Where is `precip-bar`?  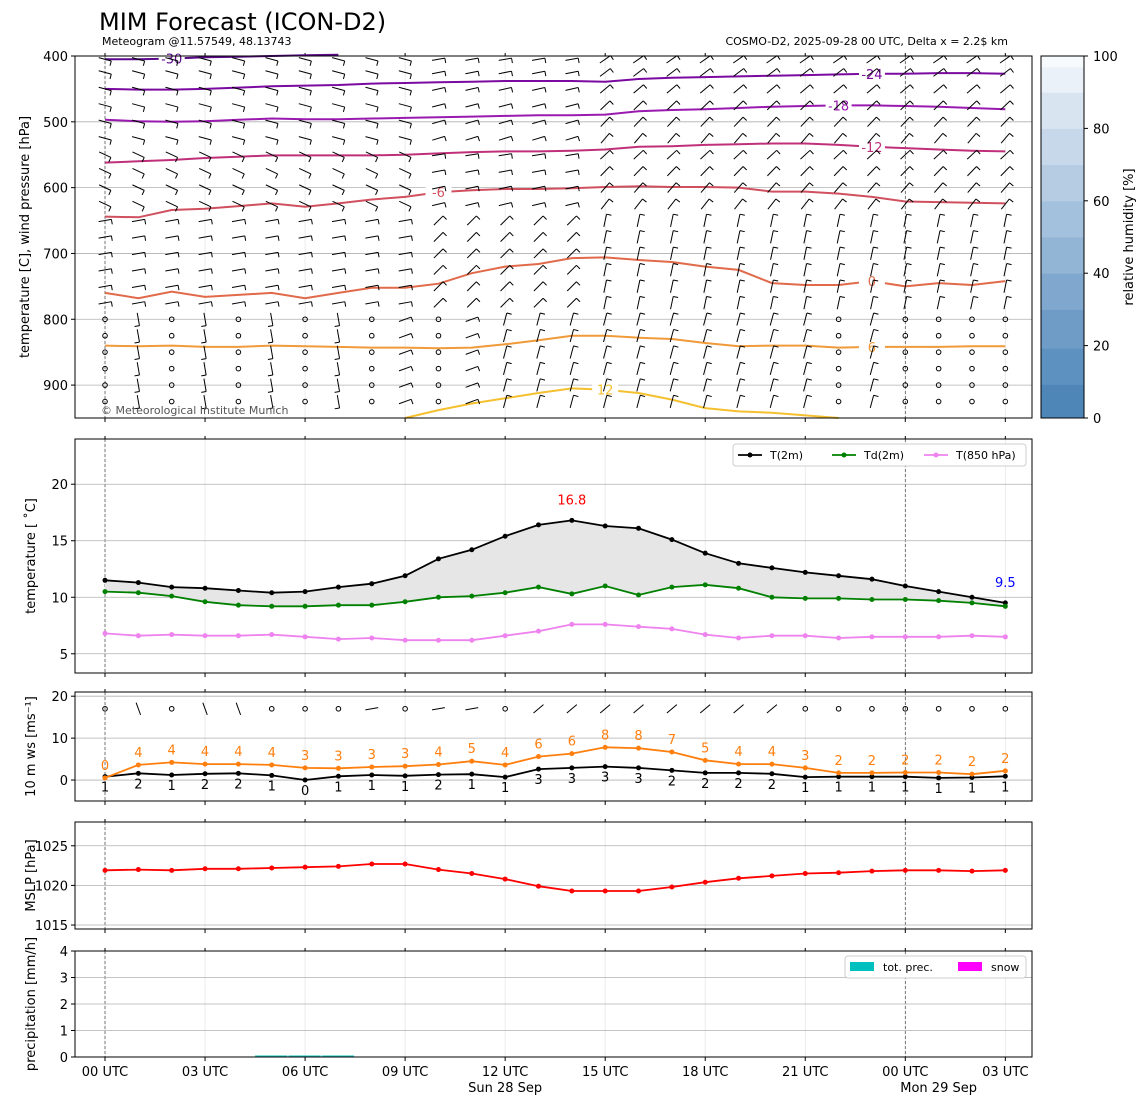 precip-bar is located at coordinates (304, 1056).